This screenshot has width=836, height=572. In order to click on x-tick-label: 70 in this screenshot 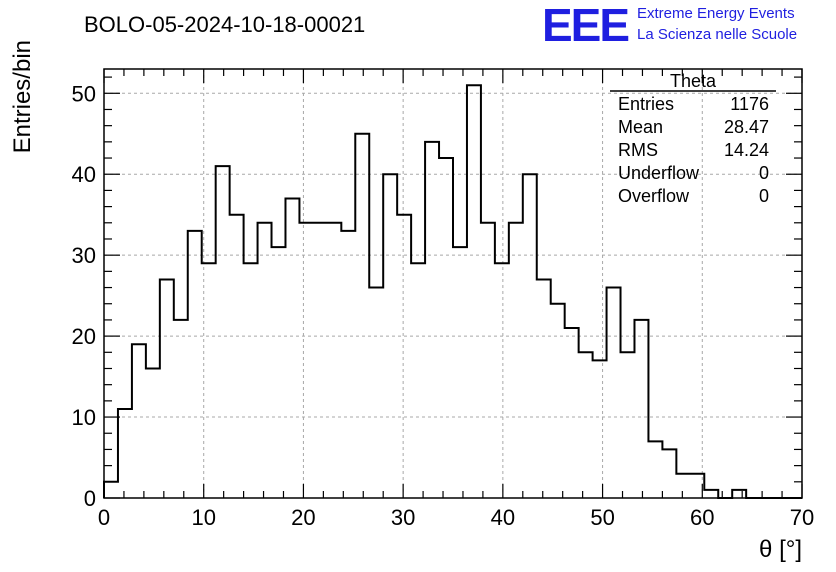, I will do `click(802, 517)`.